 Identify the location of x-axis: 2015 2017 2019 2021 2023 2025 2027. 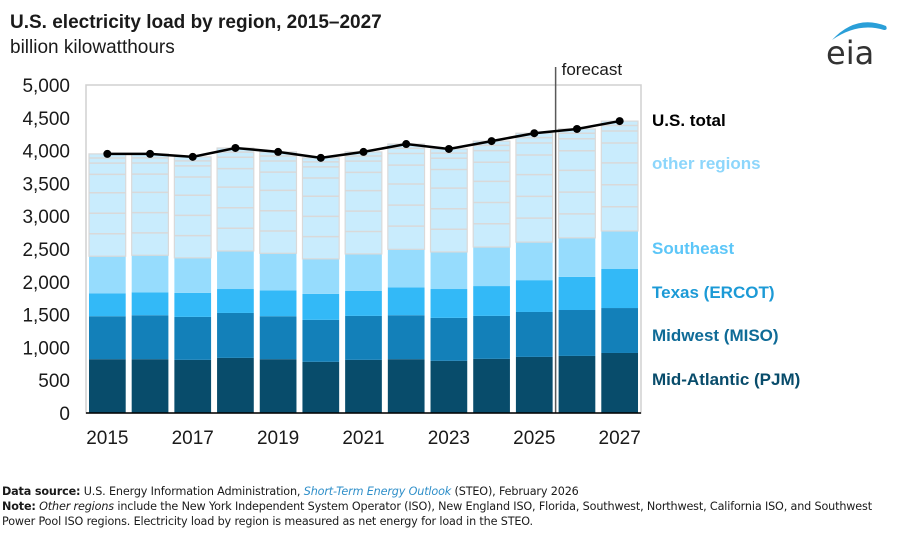
(363, 438).